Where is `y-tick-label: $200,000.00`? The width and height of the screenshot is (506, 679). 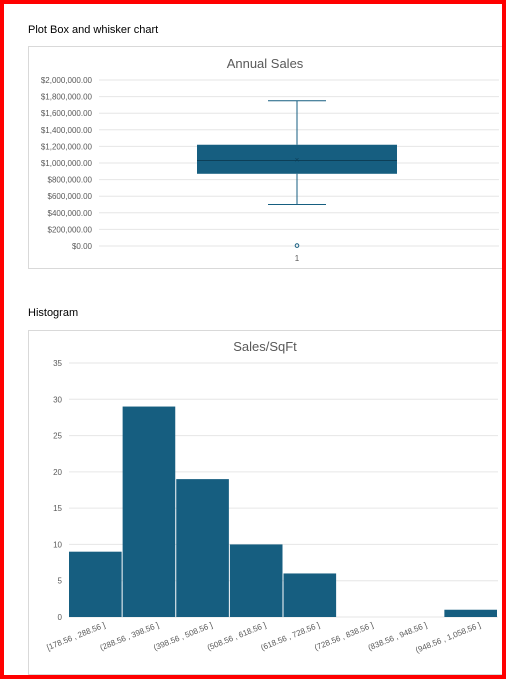
y-tick-label: $200,000.00 is located at coordinates (70, 229).